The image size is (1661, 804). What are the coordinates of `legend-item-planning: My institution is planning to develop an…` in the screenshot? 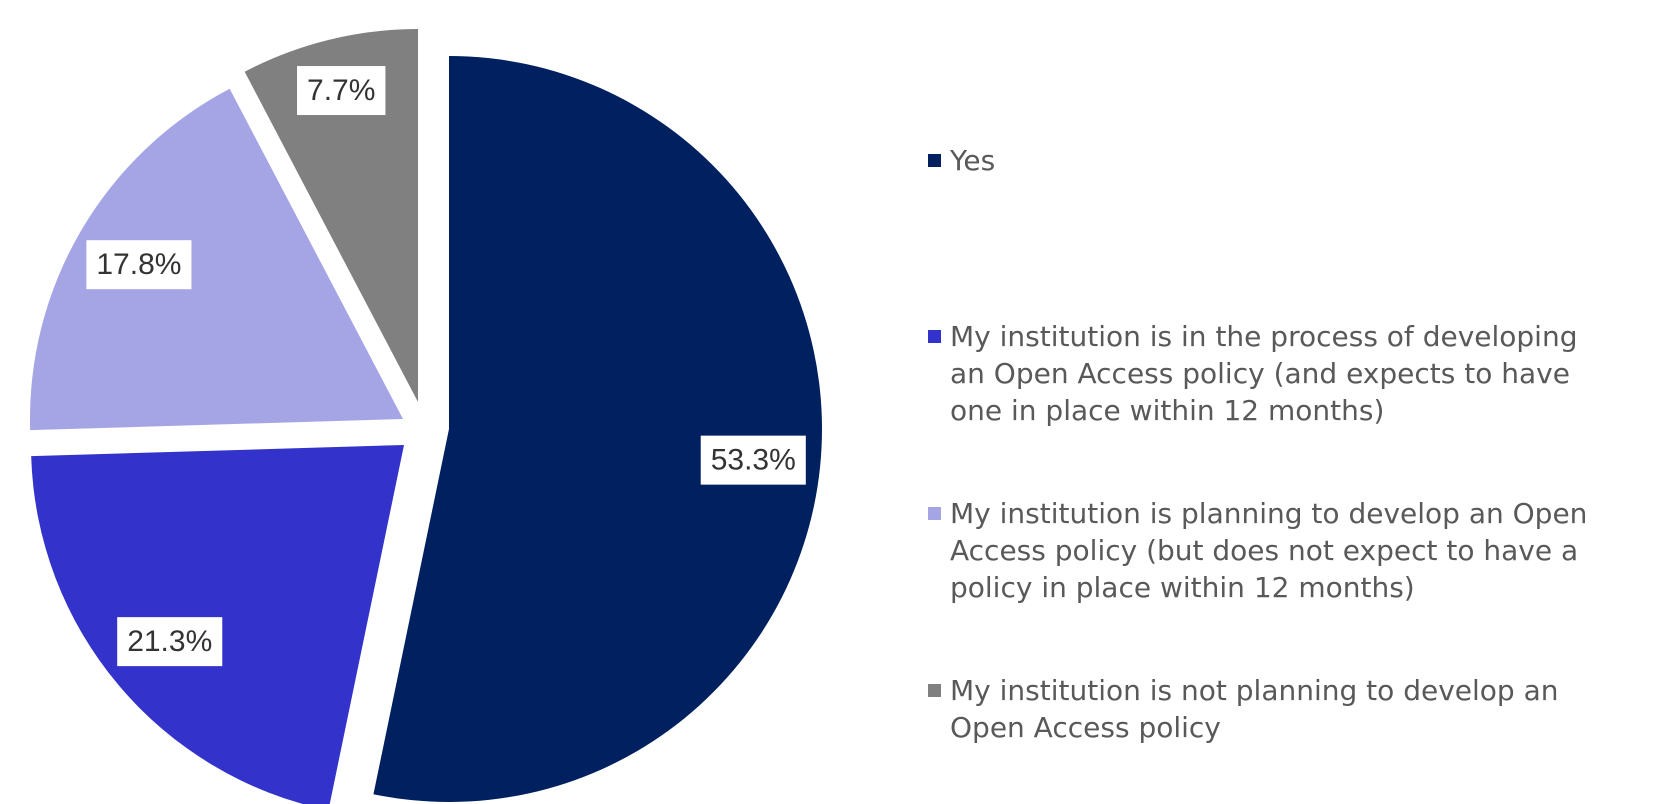 It's located at (1289, 550).